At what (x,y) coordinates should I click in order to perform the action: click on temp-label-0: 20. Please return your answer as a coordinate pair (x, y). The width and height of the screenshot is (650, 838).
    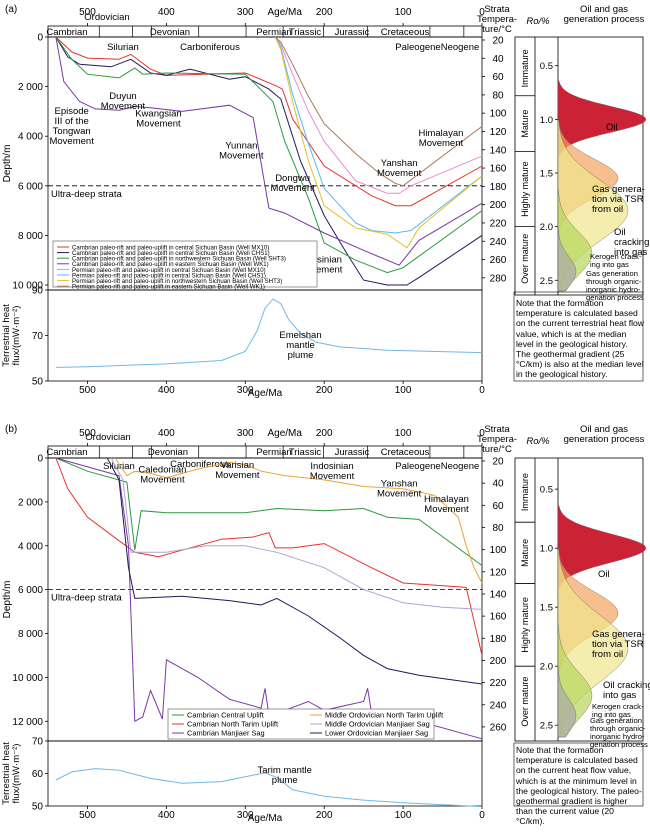
    Looking at the image, I should click on (498, 41).